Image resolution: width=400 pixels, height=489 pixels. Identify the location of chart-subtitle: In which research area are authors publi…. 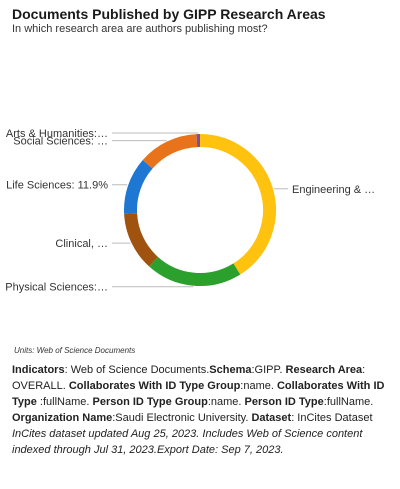
(140, 29).